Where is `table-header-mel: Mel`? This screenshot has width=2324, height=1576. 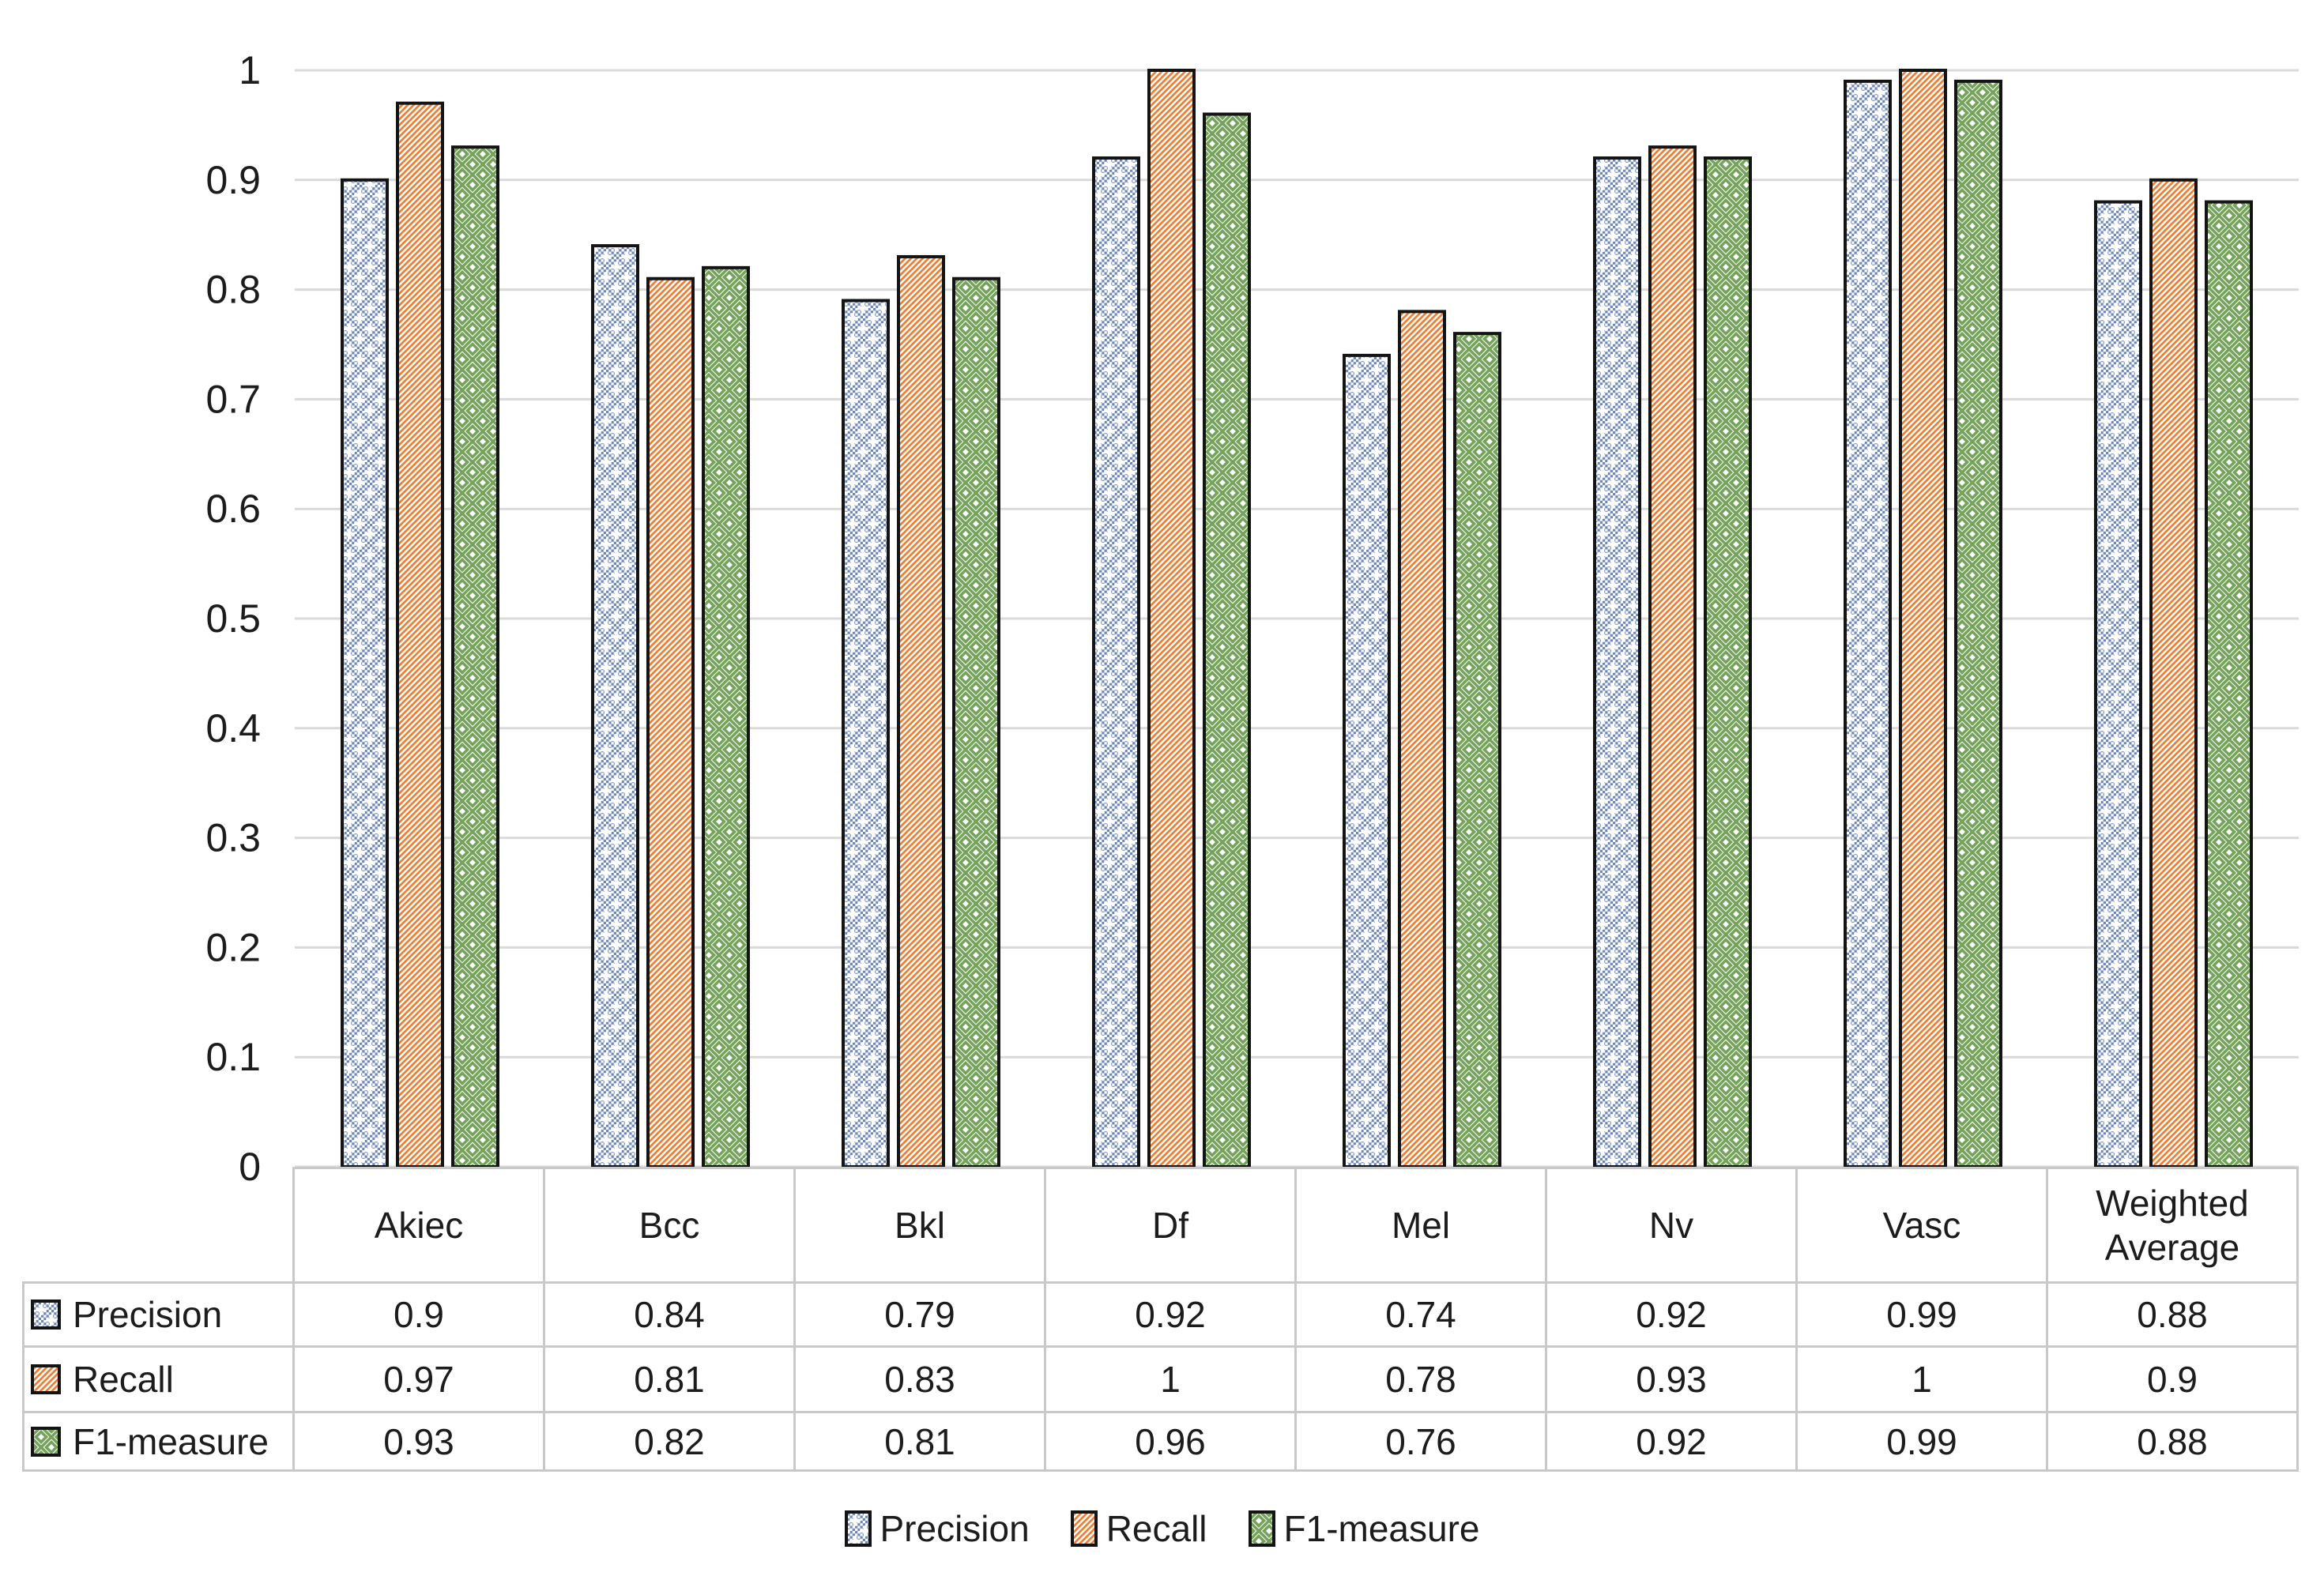
table-header-mel: Mel is located at coordinates (1422, 1225).